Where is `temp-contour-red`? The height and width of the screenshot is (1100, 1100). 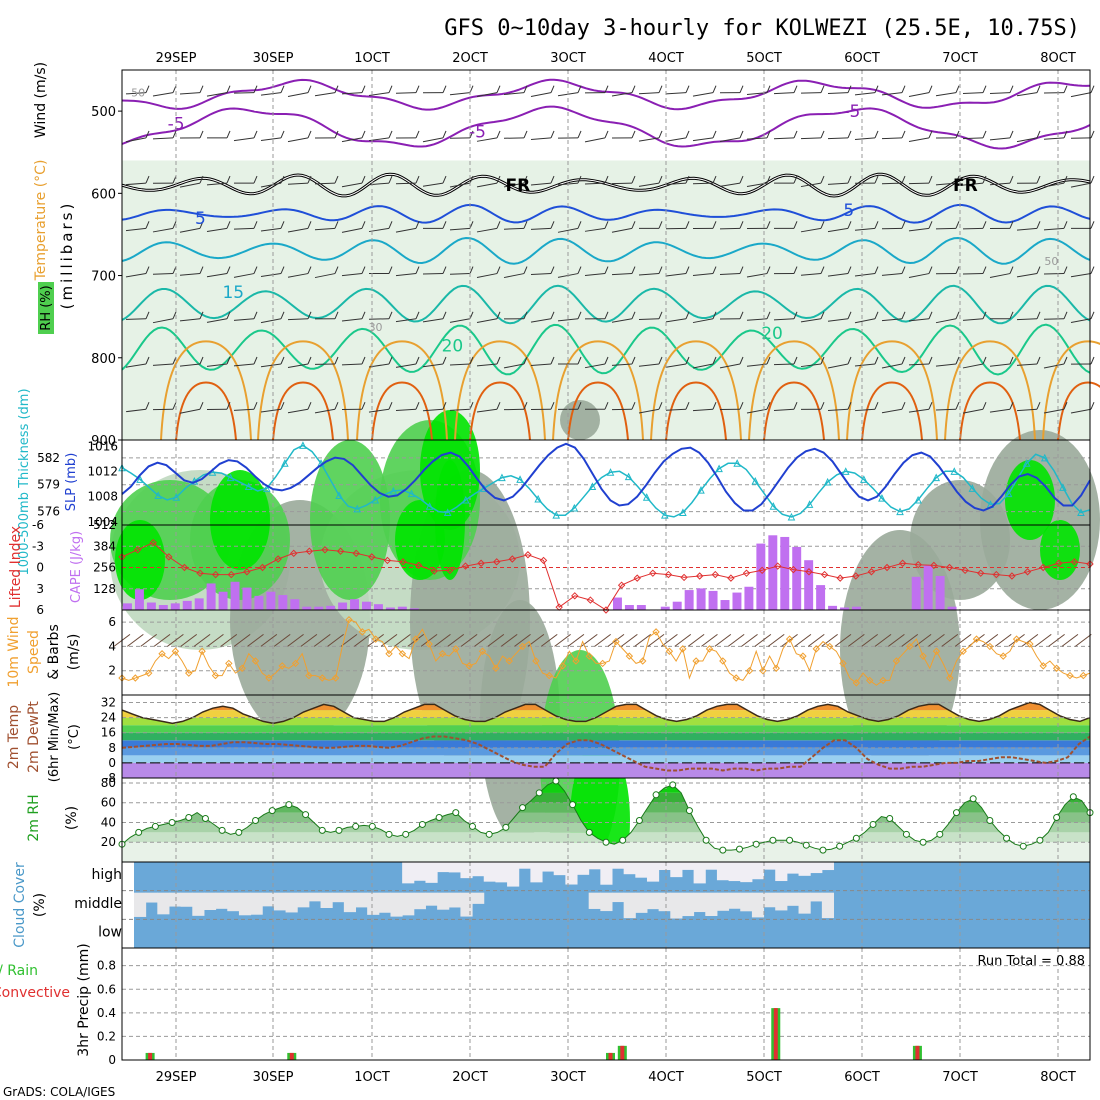
temp-contour-red is located at coordinates (206, 411).